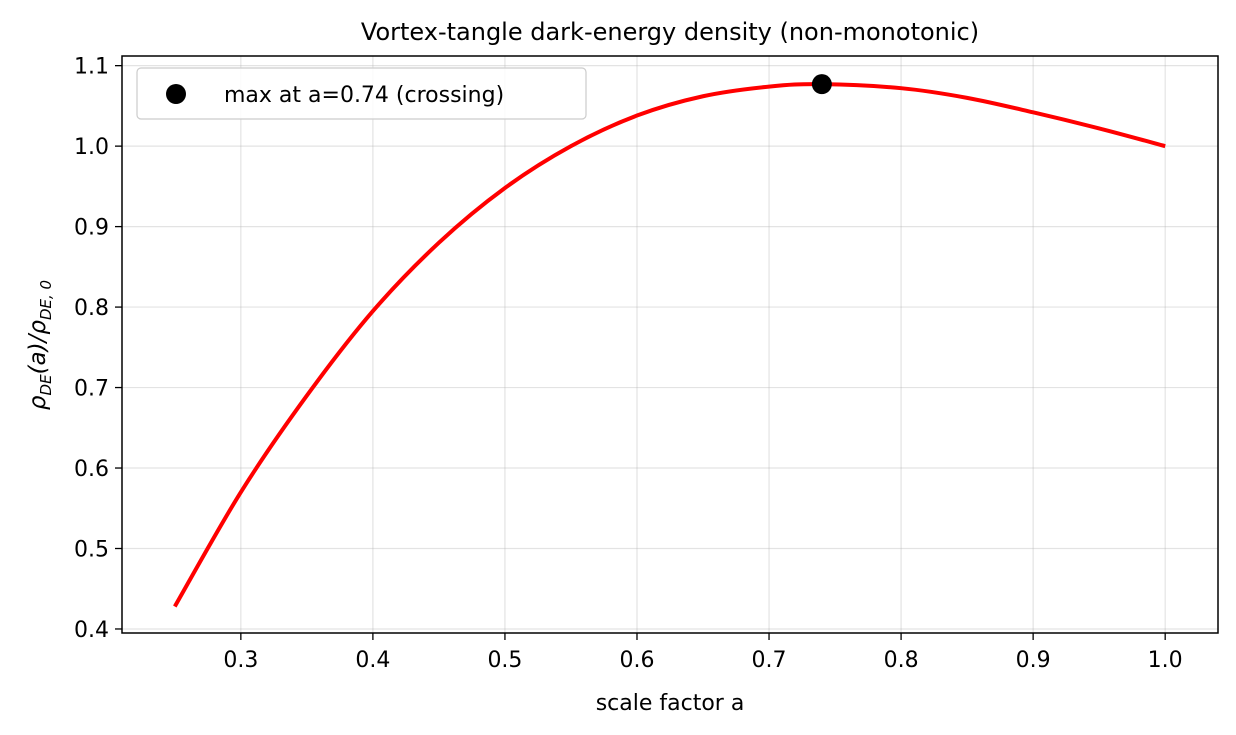 Image resolution: width=1236 pixels, height=735 pixels. I want to click on x-tick-label: 0.4, so click(372, 660).